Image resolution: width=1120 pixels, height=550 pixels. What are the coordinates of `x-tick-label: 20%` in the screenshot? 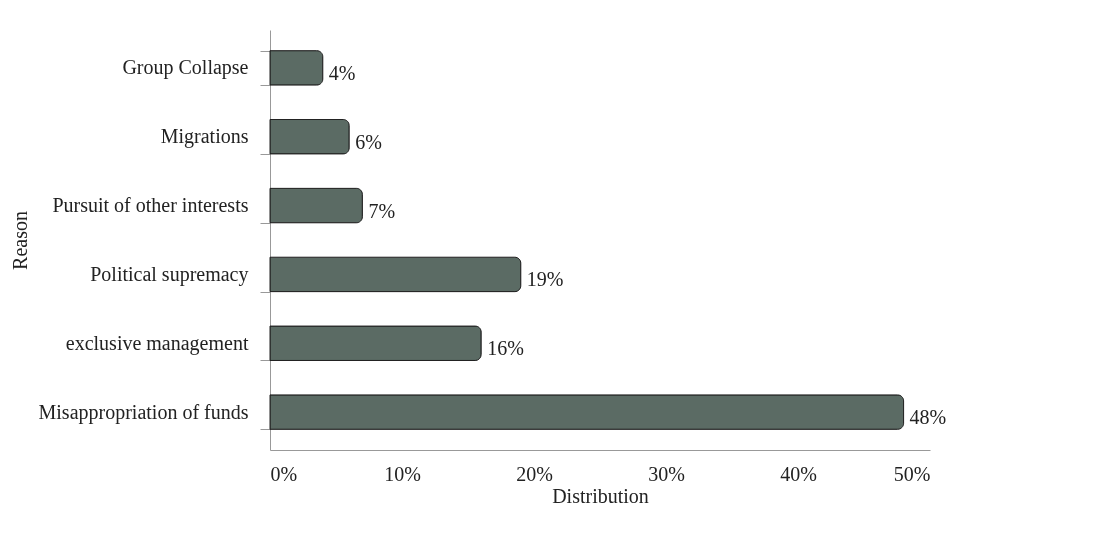 It's located at (534, 473).